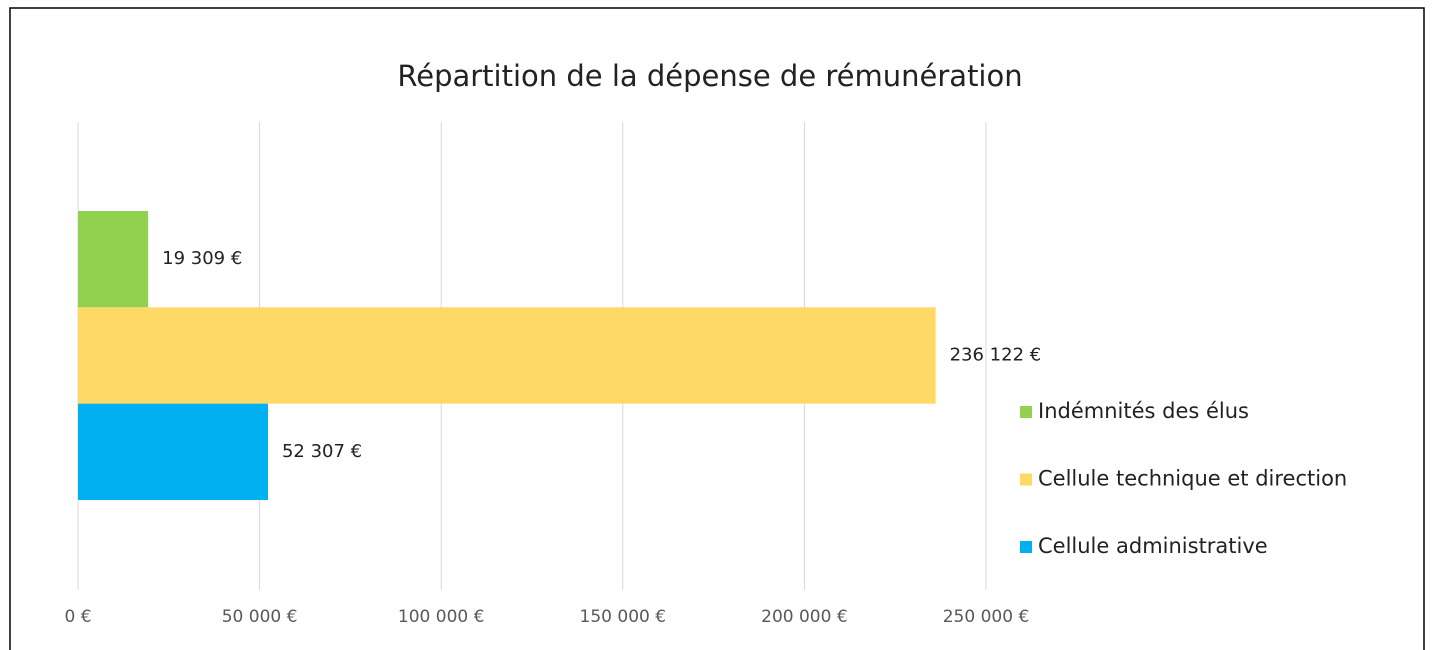 This screenshot has height=650, width=1434. I want to click on legend-label: Cellule administrative, so click(1153, 546).